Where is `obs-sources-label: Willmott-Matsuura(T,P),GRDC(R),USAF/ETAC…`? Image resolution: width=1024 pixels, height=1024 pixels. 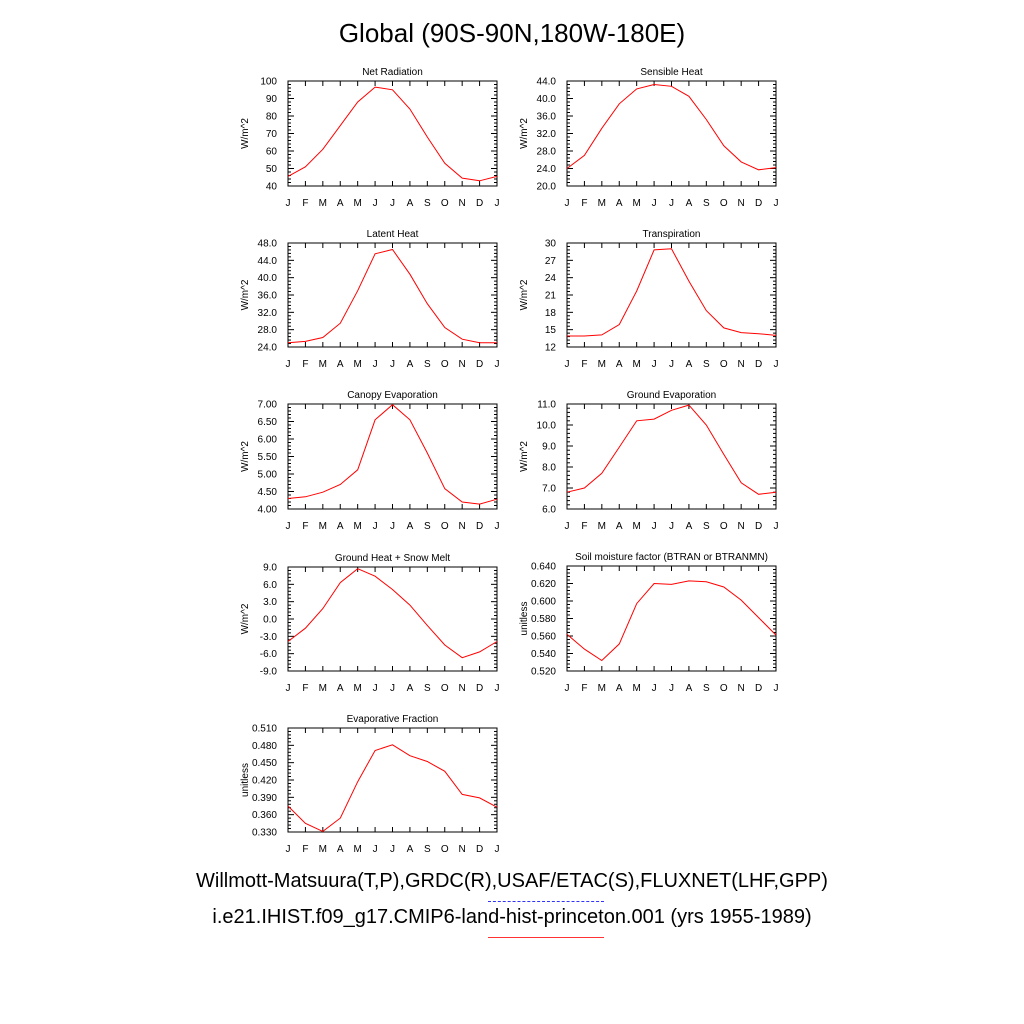 obs-sources-label: Willmott-Matsuura(T,P),GRDC(R),USAF/ETAC… is located at coordinates (512, 881).